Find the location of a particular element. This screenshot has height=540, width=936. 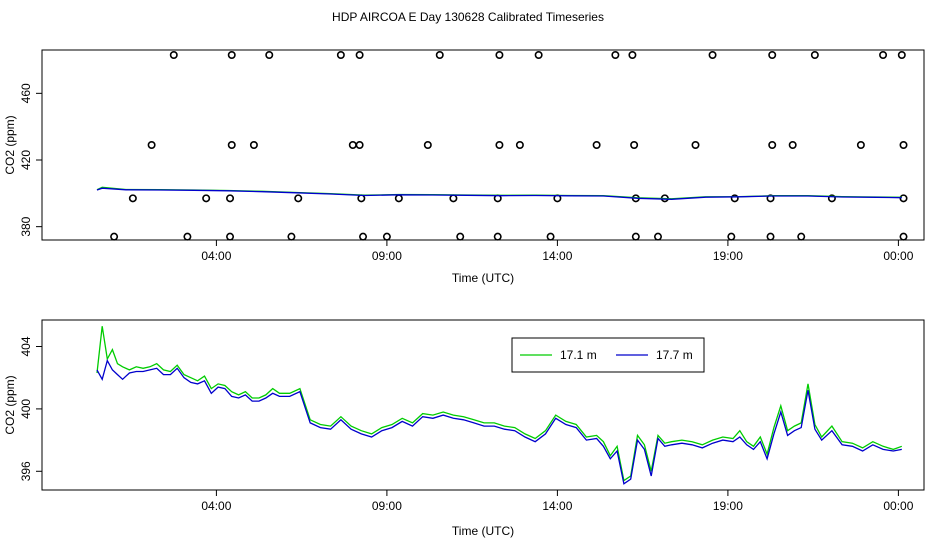

y-tick-label: 460 is located at coordinates (26, 93).